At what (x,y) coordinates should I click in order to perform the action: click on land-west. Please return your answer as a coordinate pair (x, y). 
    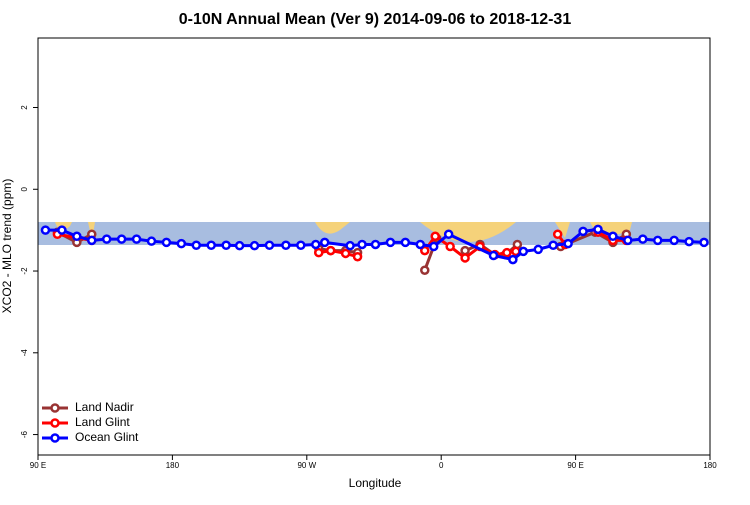
    Looking at the image, I should click on (75, 231).